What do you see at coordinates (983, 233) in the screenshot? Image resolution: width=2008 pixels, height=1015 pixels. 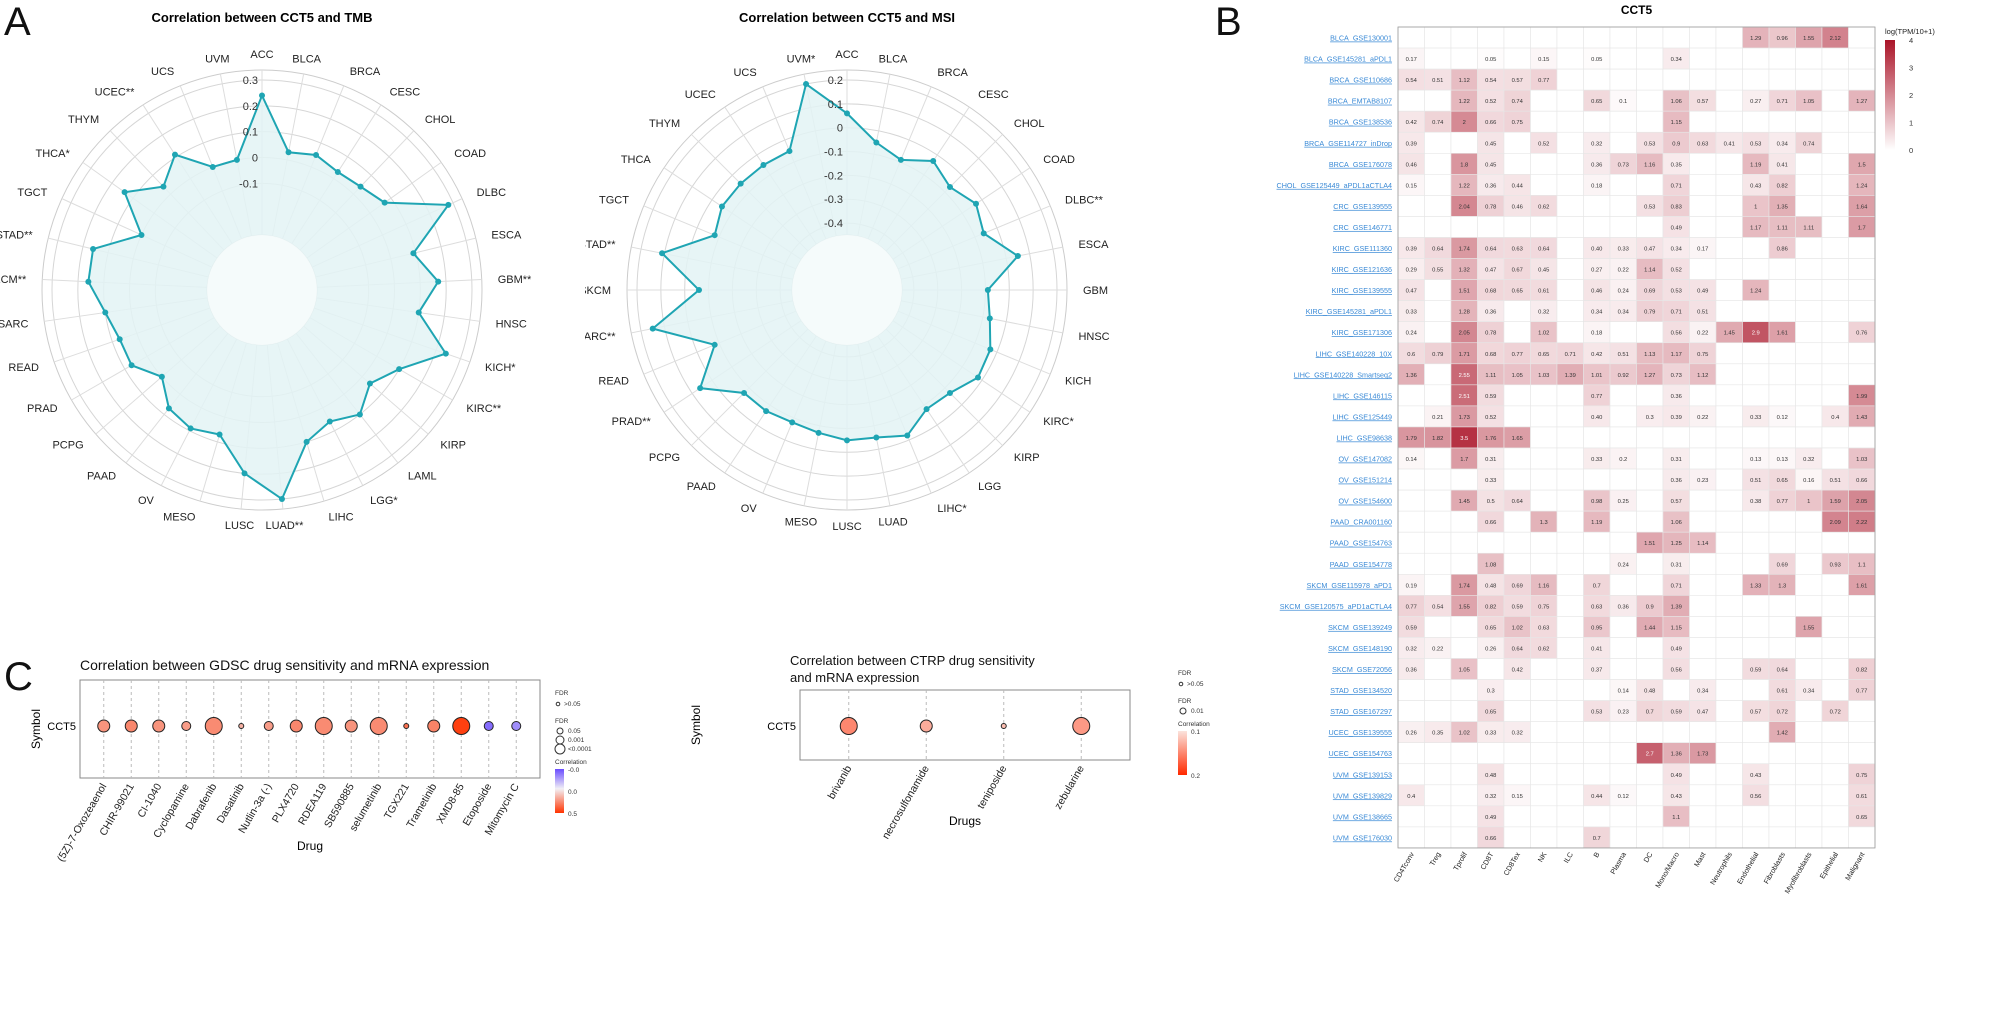 I see `data-point-DLBC` at bounding box center [983, 233].